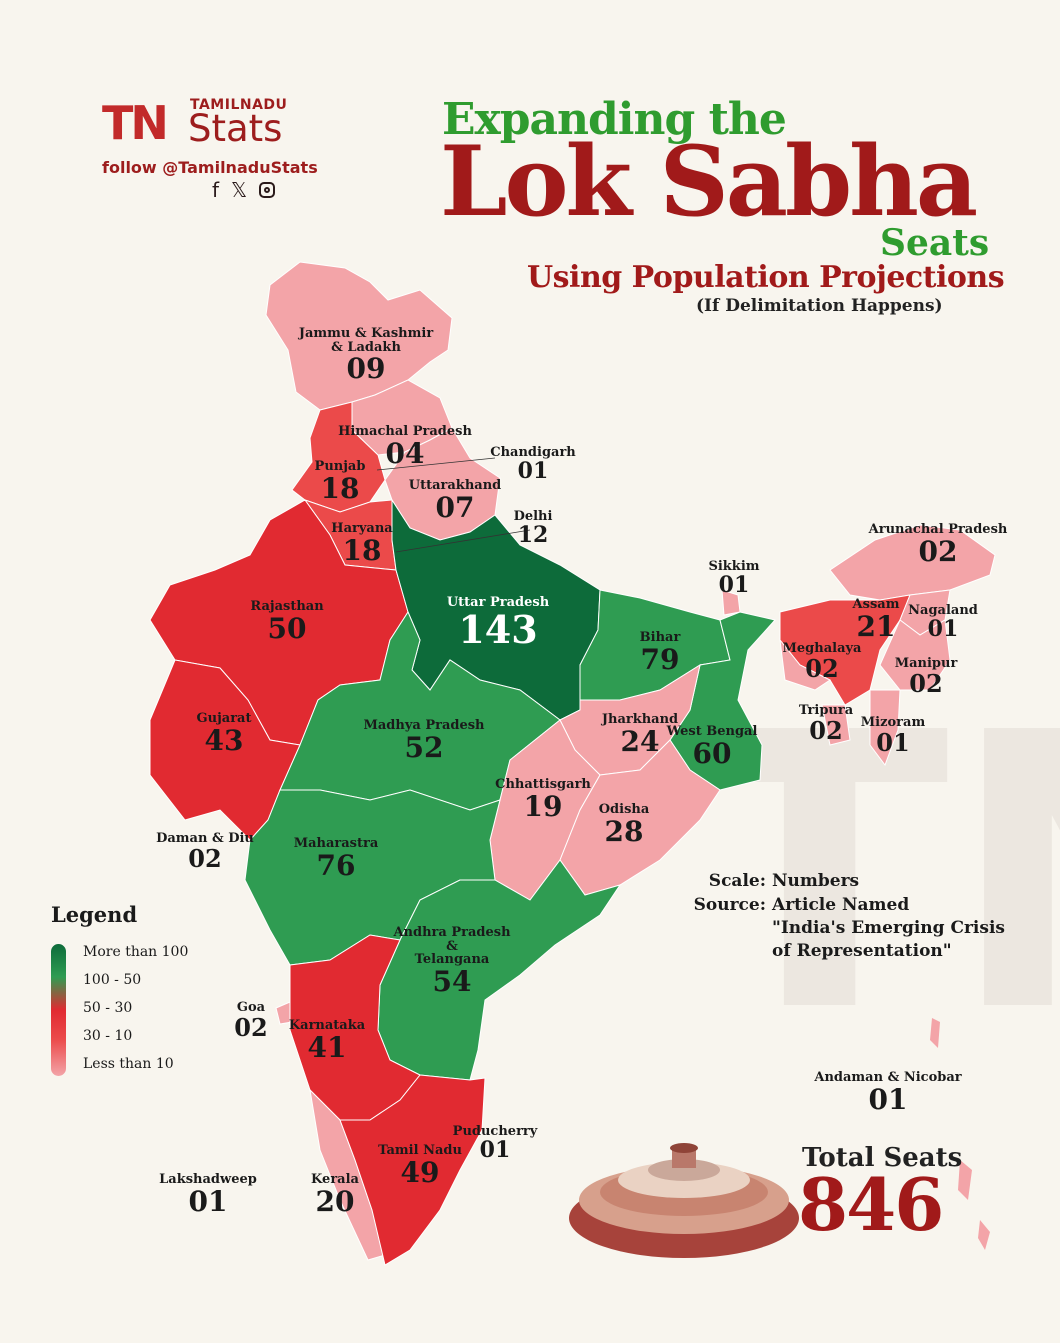  Describe the element at coordinates (108, 1008) in the screenshot. I see `legend-item: 50 - 30` at that location.